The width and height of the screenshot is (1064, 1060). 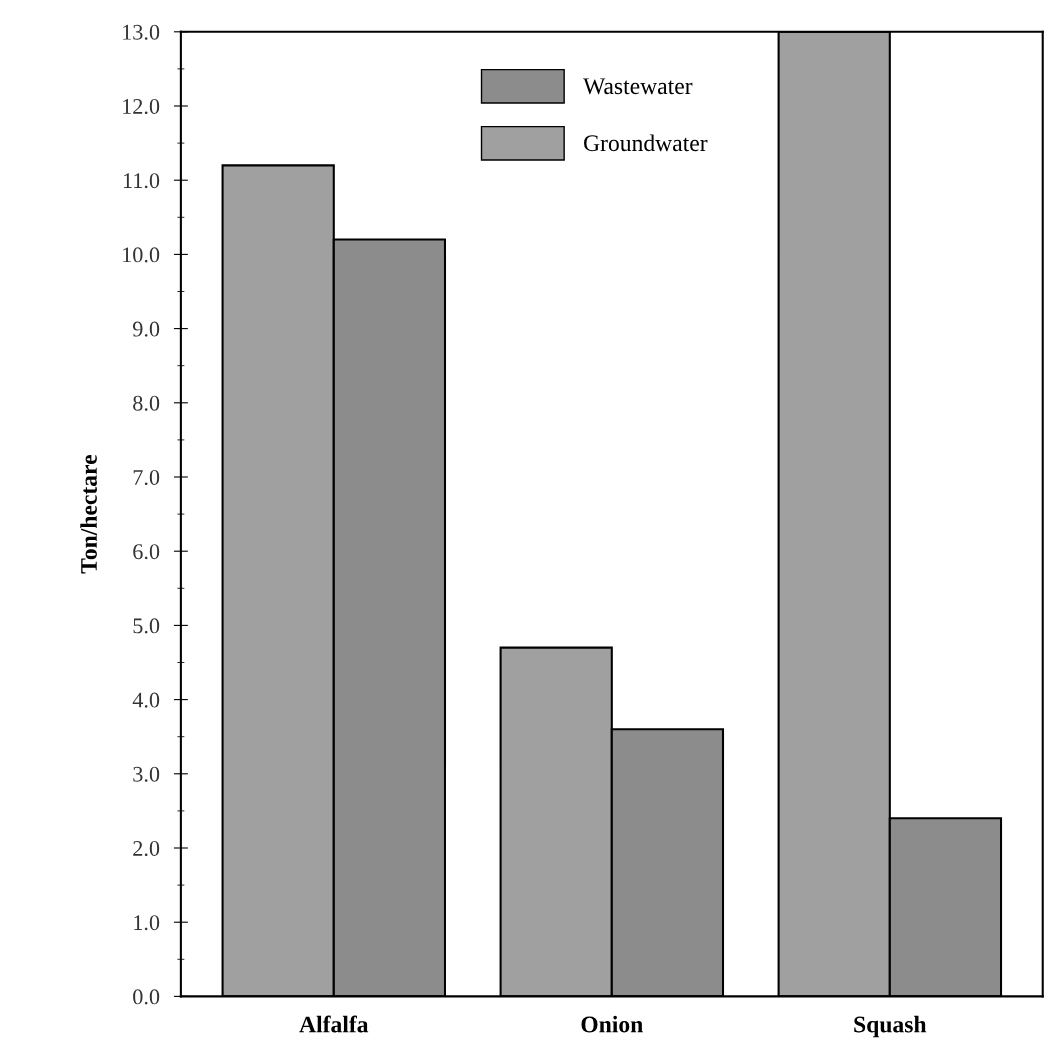 I want to click on y-tick-label: 5.0, so click(x=146, y=626).